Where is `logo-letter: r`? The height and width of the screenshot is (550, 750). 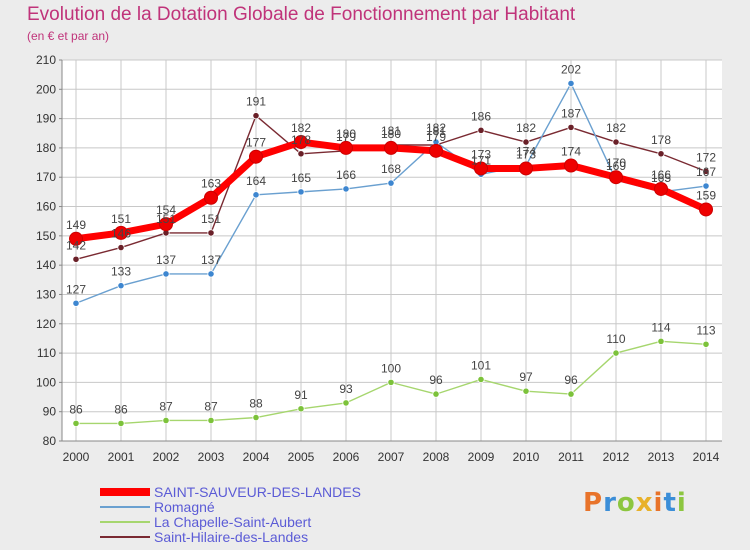 logo-letter: r is located at coordinates (610, 503).